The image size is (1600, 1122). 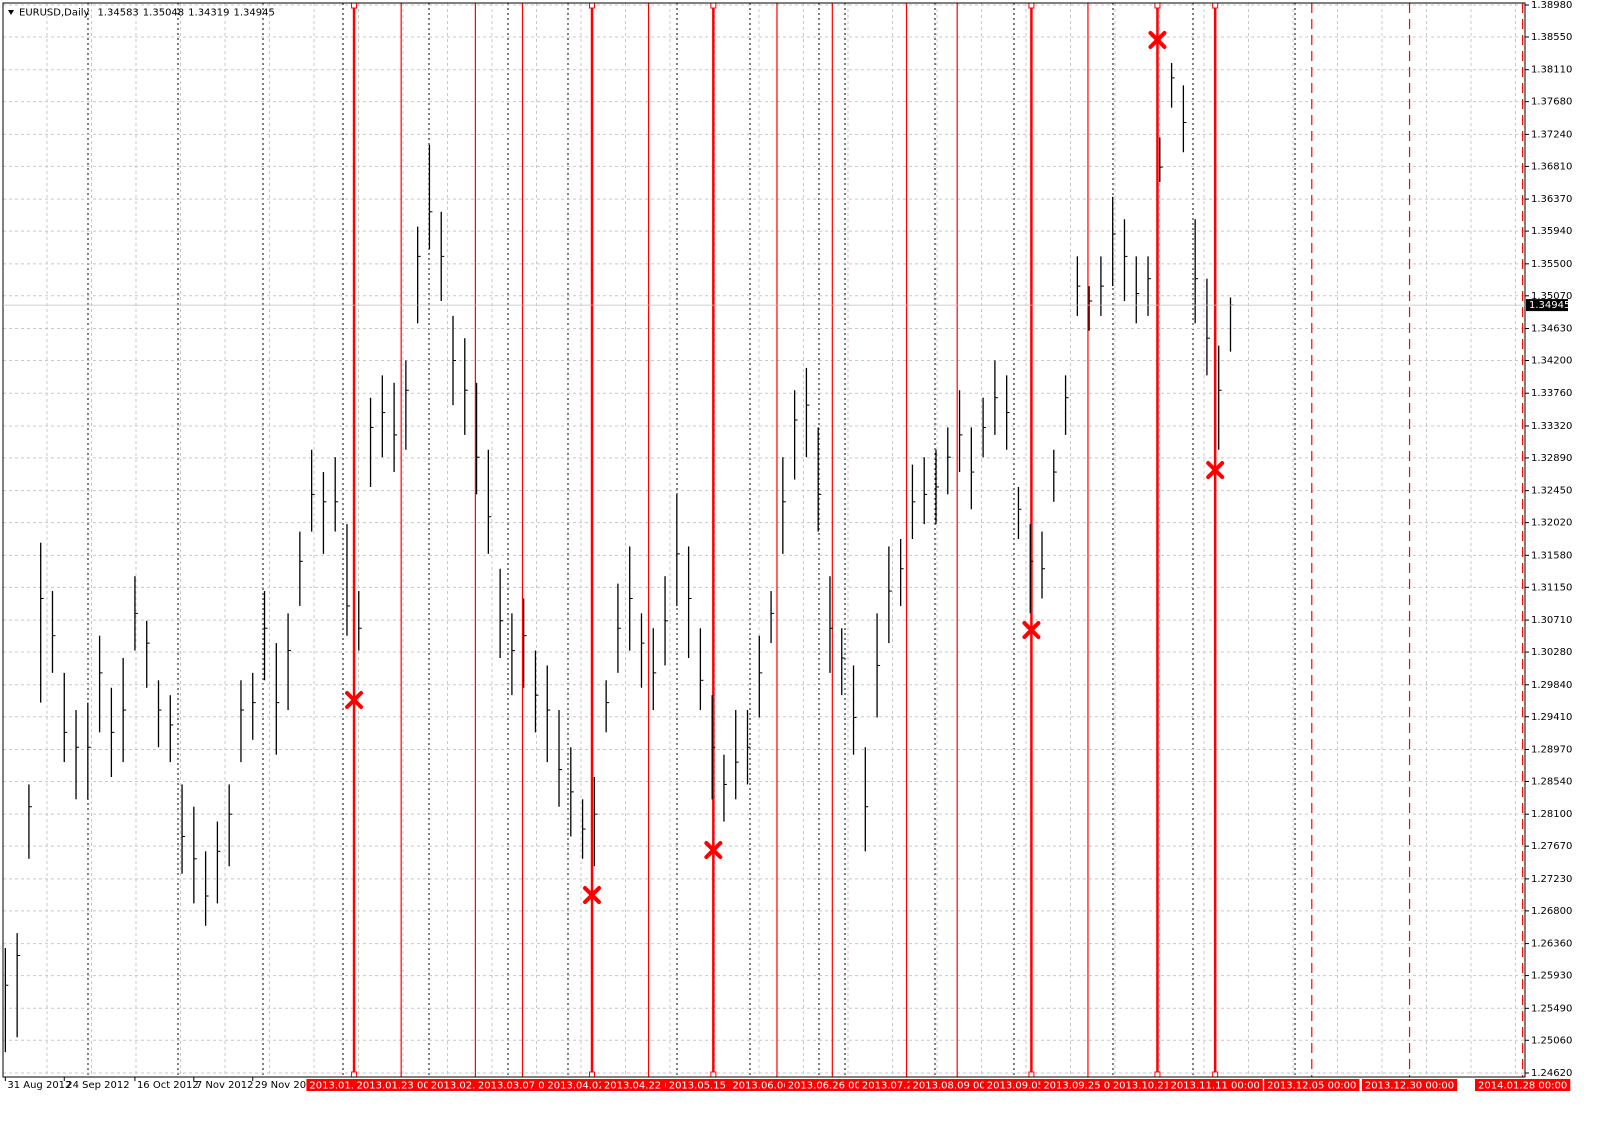 I want to click on line-label: 2013.06.26 00:00, so click(x=832, y=1085).